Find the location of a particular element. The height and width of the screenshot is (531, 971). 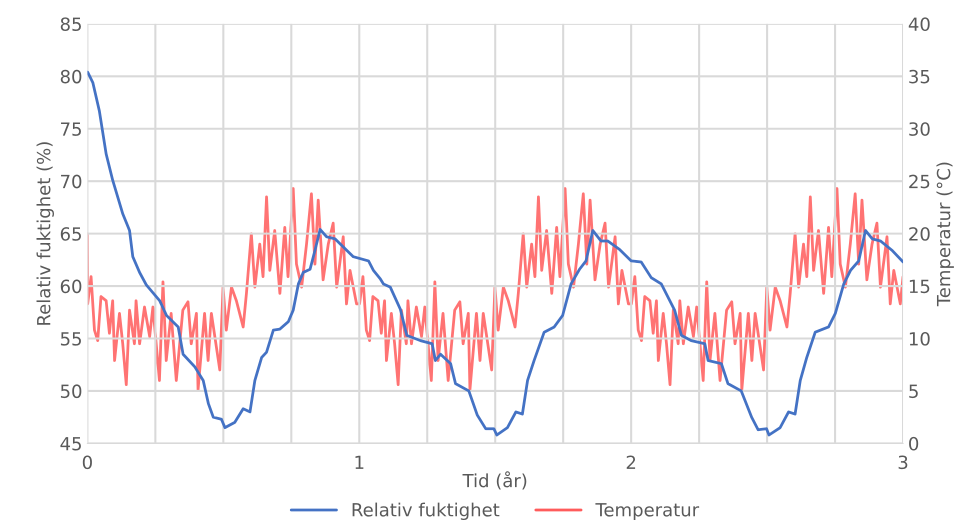

y-tick-label: 50 is located at coordinates (71, 391).